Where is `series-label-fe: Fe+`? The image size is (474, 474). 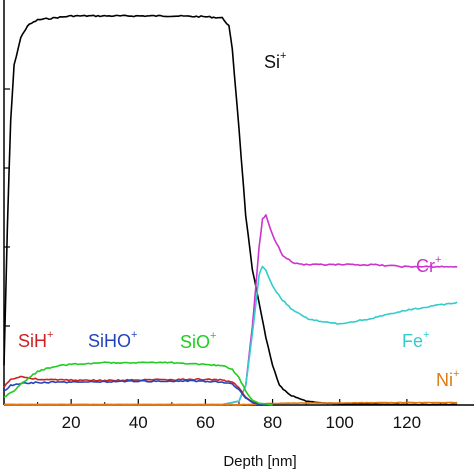
series-label-fe: Fe+ is located at coordinates (415, 340).